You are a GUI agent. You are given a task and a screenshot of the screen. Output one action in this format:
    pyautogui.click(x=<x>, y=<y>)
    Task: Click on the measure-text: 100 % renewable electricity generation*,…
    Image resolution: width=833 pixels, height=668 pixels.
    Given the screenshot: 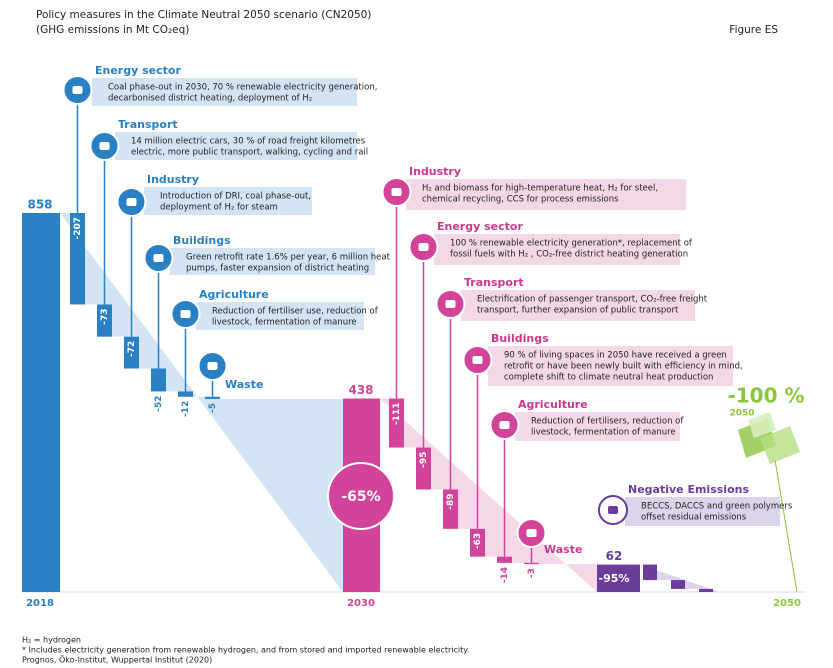 What is the action you would take?
    pyautogui.click(x=571, y=244)
    